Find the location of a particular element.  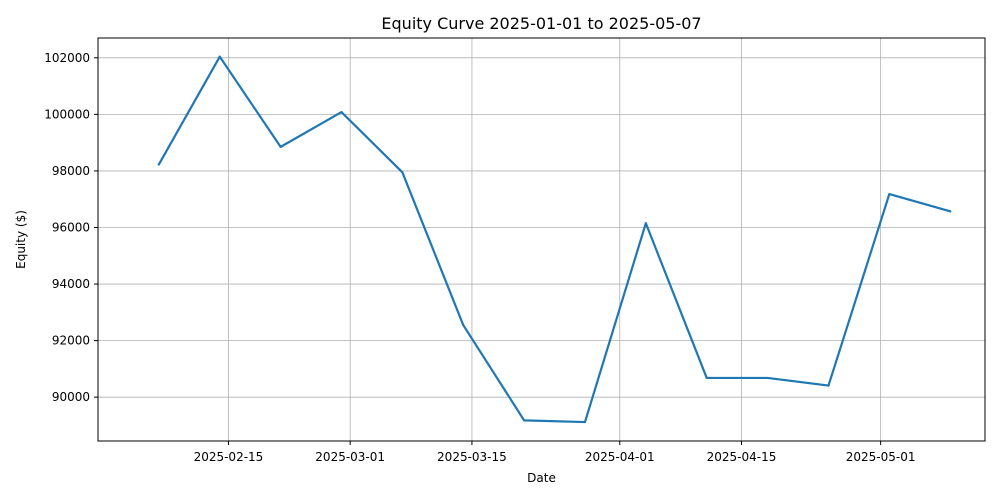

y-tick-label: 102000 is located at coordinates (67, 58).